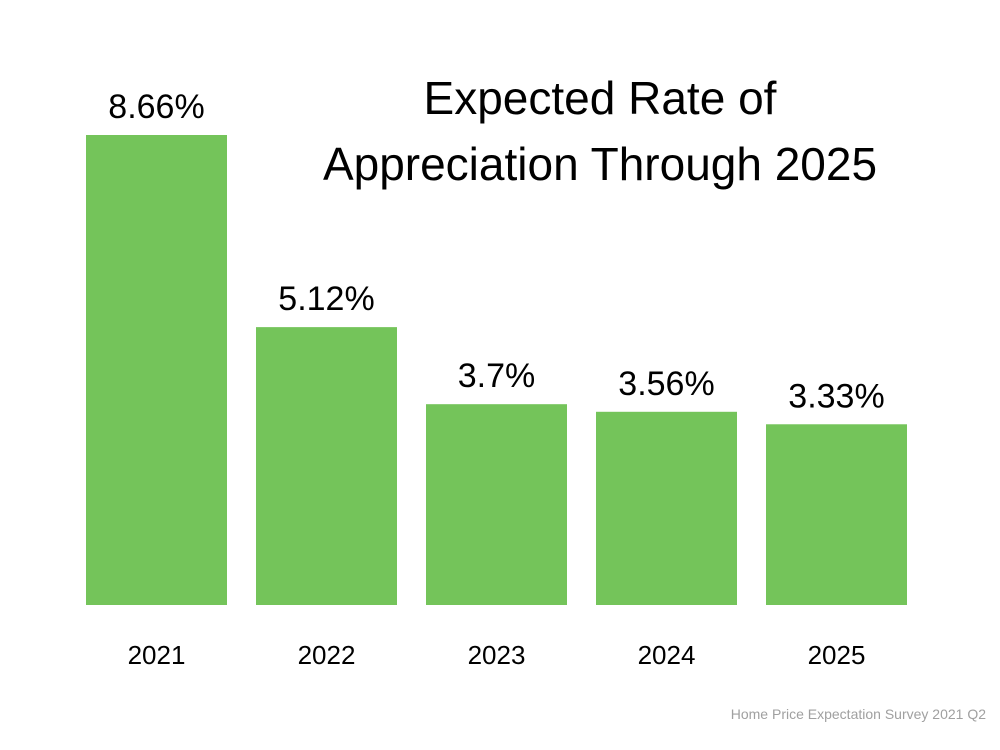 The image size is (1000, 750). Describe the element at coordinates (836, 396) in the screenshot. I see `data-label-2025: 3.33%` at that location.